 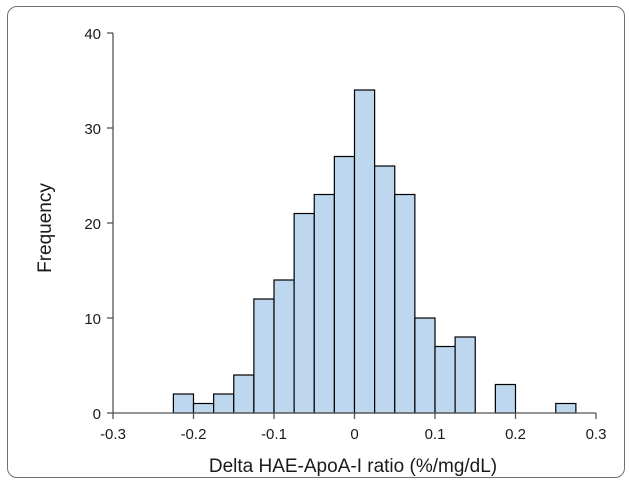 I want to click on x-tick-label: 0.2, so click(x=515, y=434).